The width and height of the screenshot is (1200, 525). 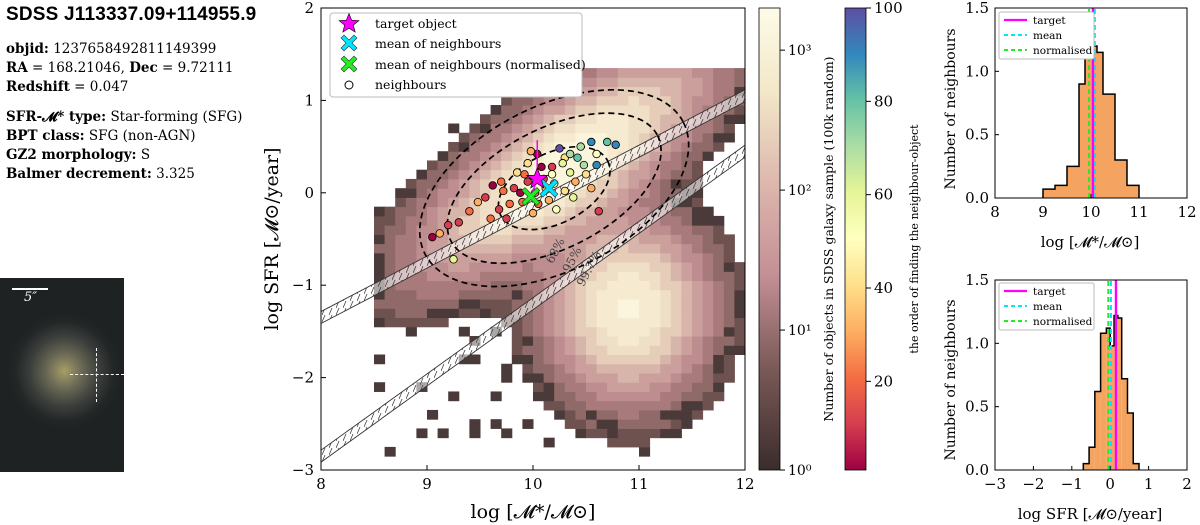 What do you see at coordinates (145, 155) in the screenshot?
I see `gz2-value: S` at bounding box center [145, 155].